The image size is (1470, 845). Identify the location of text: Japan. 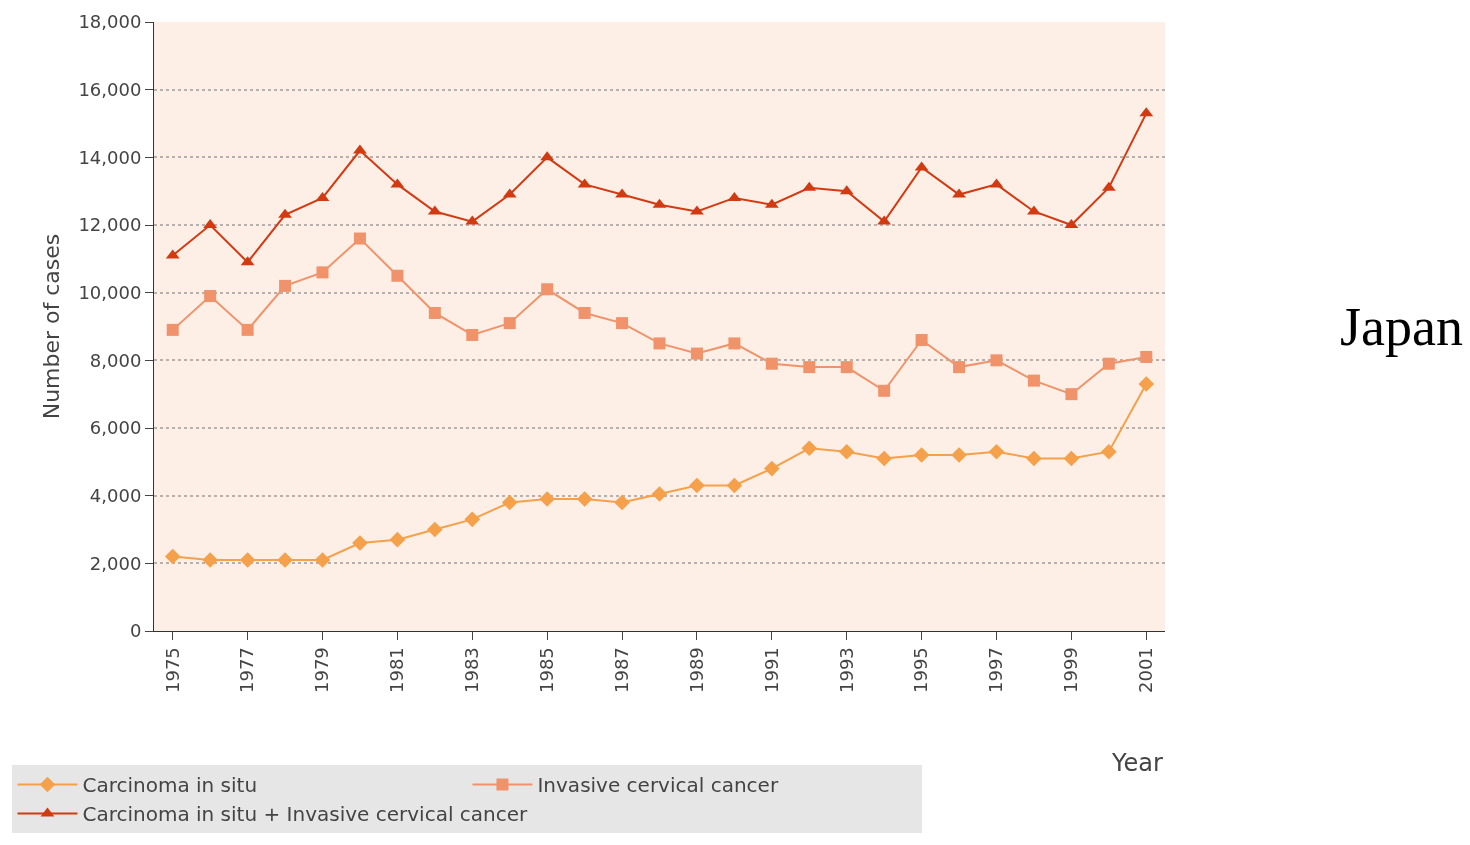
(1401, 327).